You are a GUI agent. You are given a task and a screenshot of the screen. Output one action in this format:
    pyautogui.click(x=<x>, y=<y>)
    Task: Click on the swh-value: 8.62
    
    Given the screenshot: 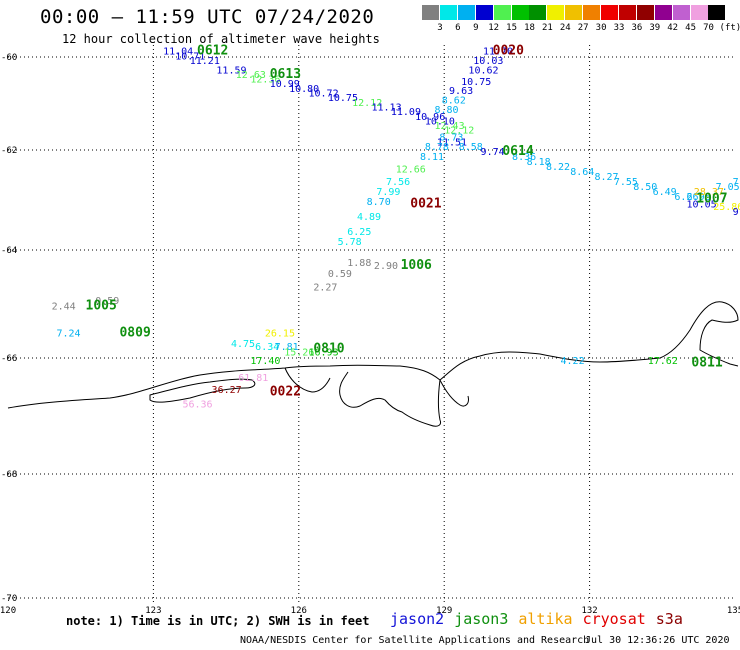 What is the action you would take?
    pyautogui.click(x=454, y=101)
    